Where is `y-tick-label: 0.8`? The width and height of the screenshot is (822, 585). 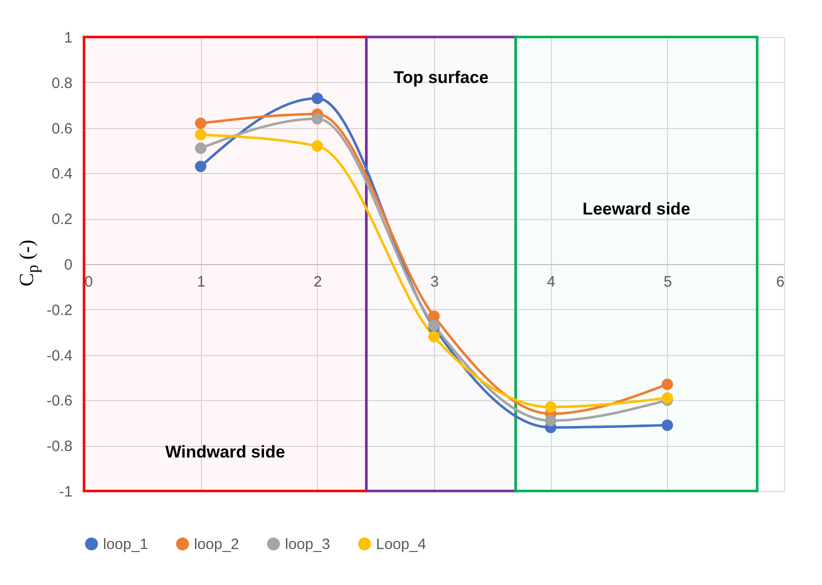
y-tick-label: 0.8 is located at coordinates (62, 83).